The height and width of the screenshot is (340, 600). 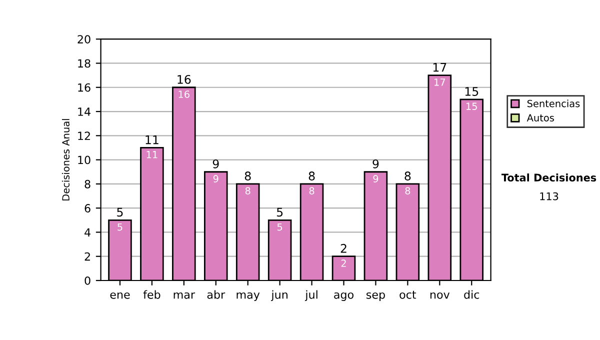 I want to click on y-axis-title: Decisiones Anual, so click(x=66, y=159).